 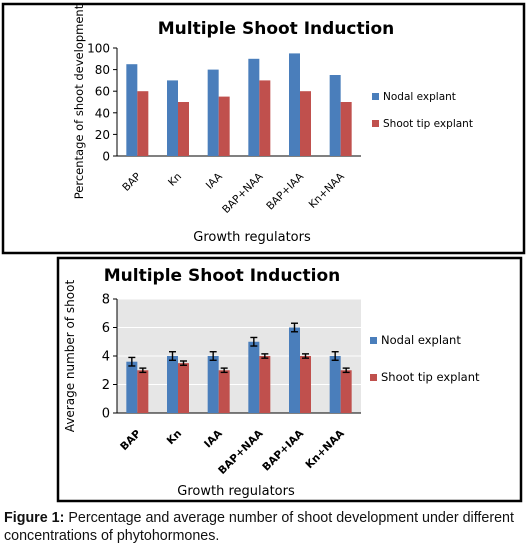 What do you see at coordinates (34, 518) in the screenshot?
I see `caption-label: Figure 1:` at bounding box center [34, 518].